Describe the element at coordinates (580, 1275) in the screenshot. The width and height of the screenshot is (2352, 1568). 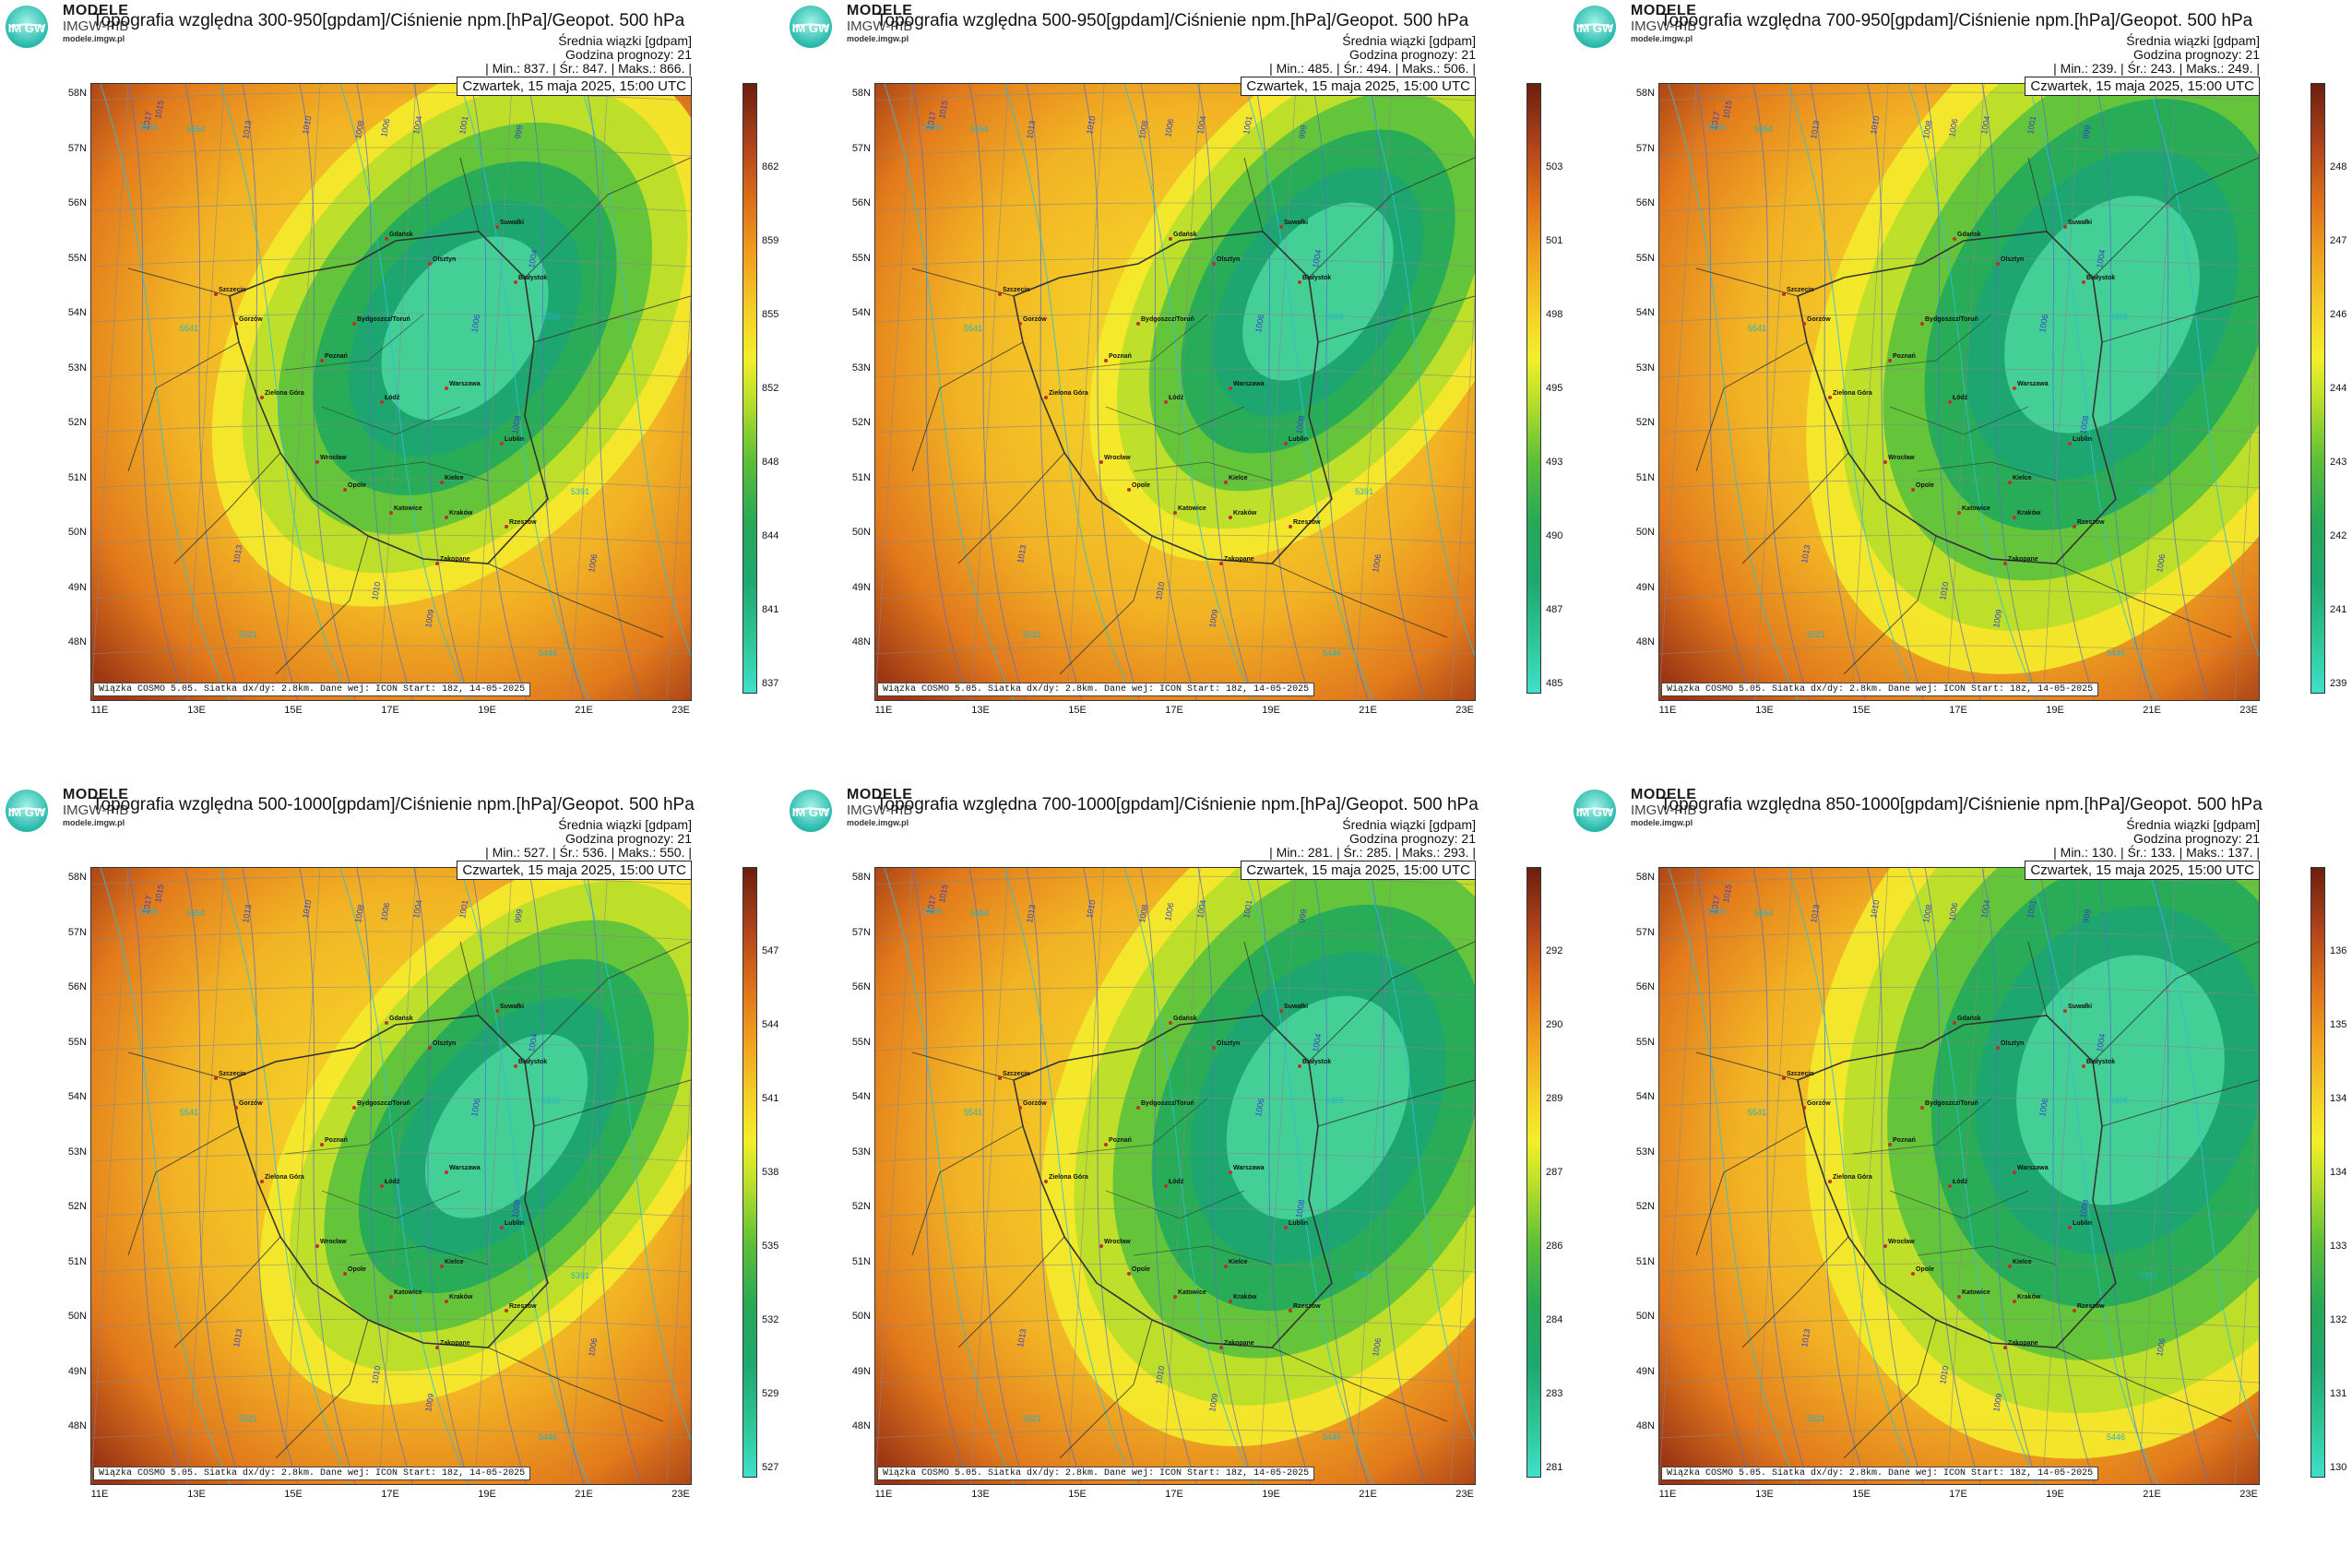
I see `geopotential-label: 5391` at that location.